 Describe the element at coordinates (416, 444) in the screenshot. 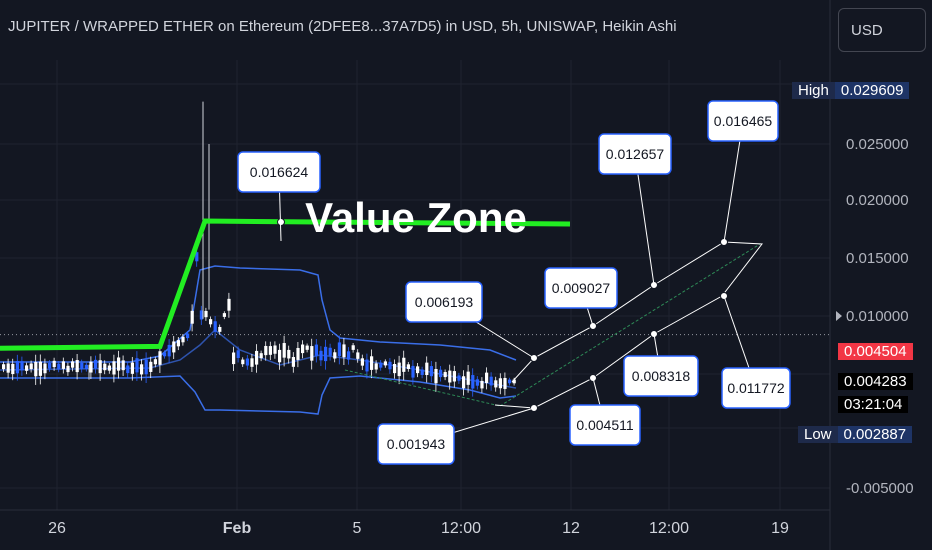

I see `callout-label: 0.001943` at that location.